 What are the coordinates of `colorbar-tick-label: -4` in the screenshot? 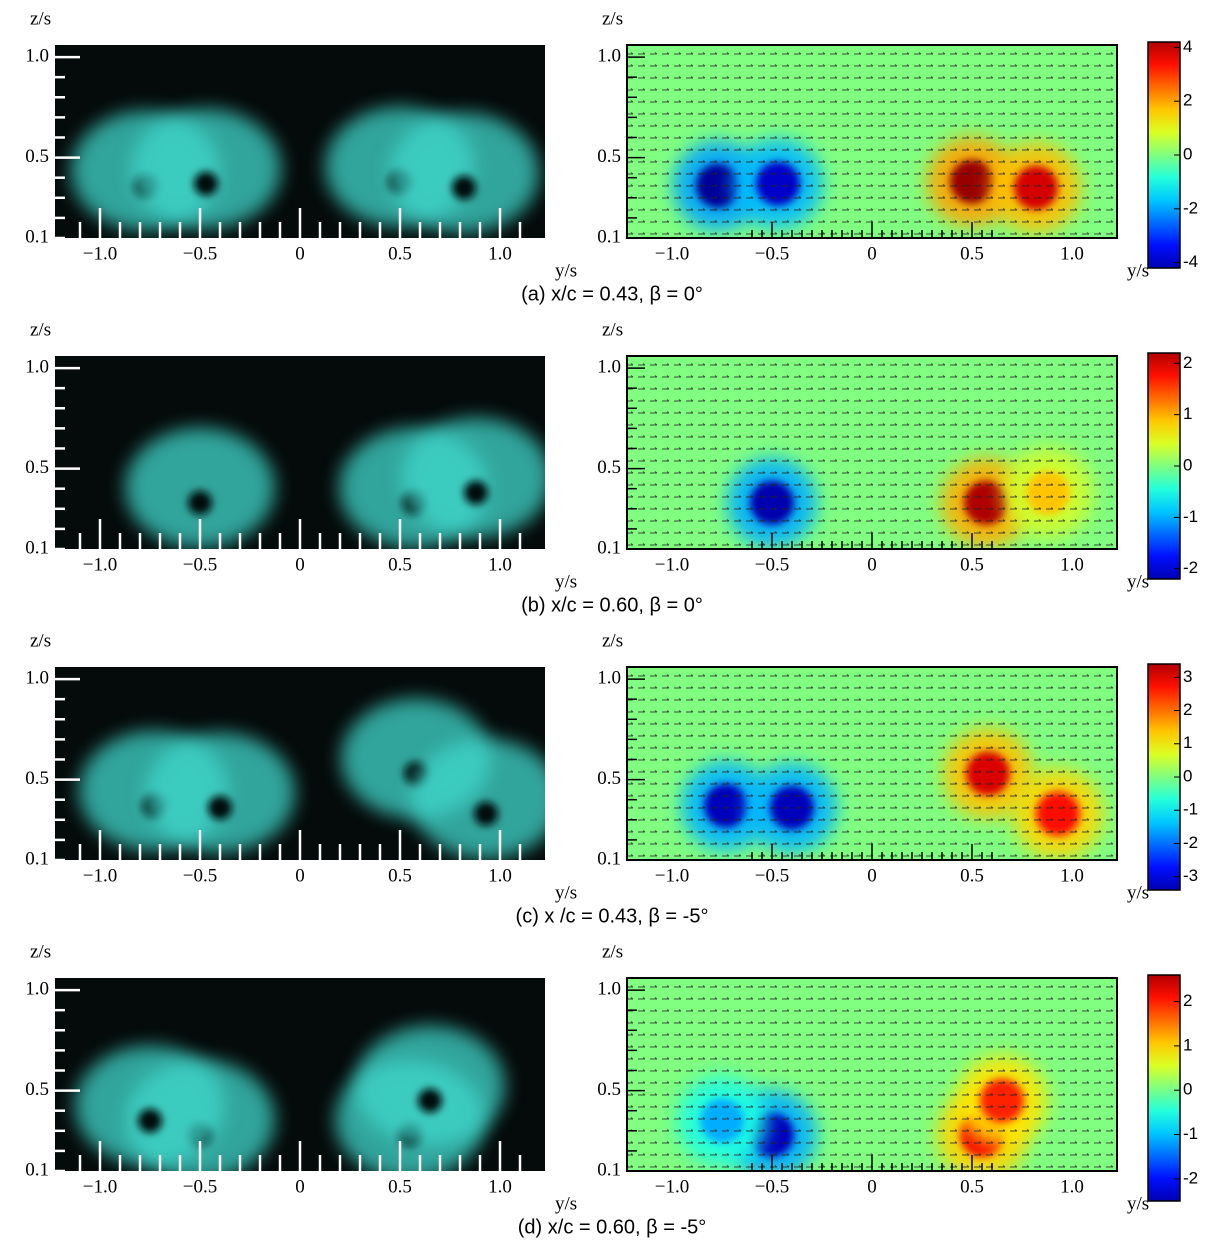 It's located at (1190, 261).